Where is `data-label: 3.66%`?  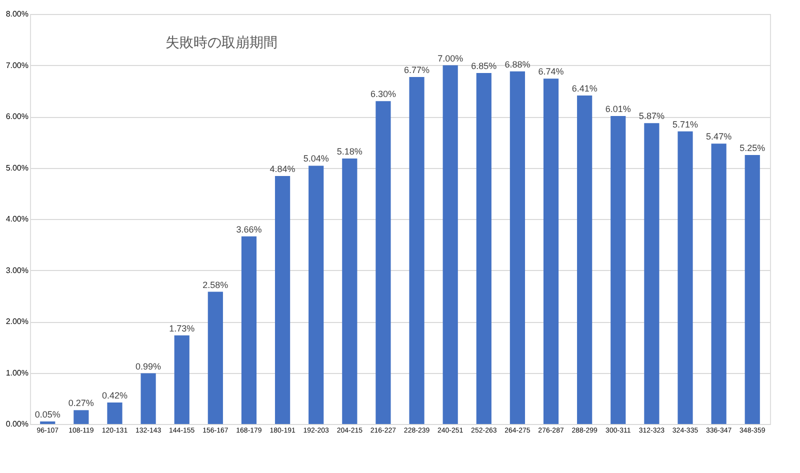 data-label: 3.66% is located at coordinates (249, 229).